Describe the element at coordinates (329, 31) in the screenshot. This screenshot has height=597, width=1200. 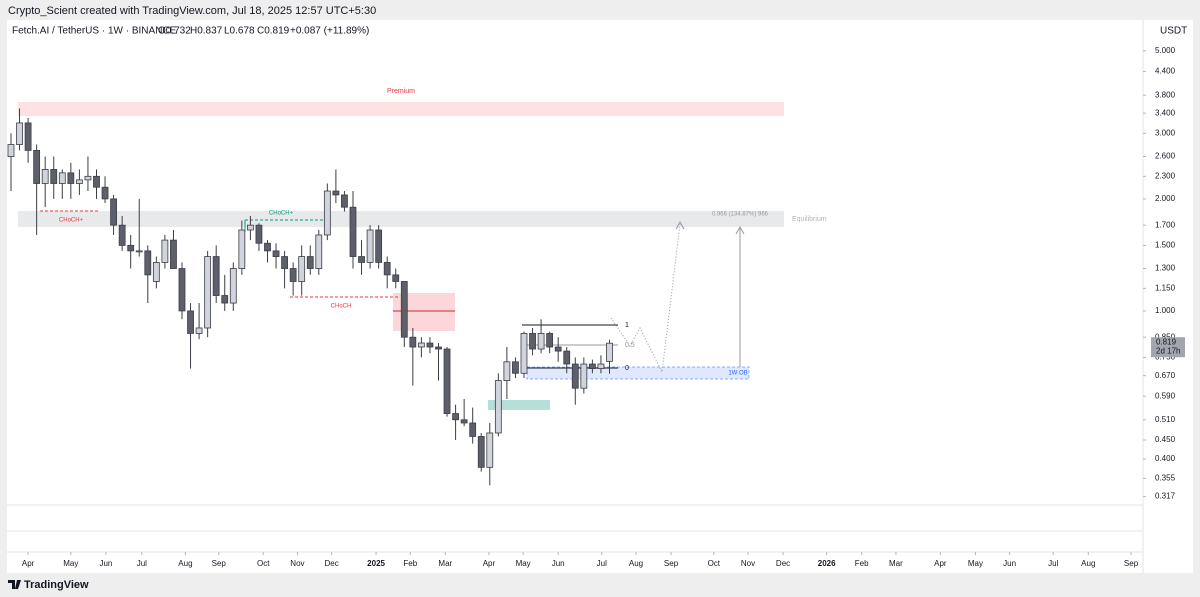
I see `ohlc-change: +0.087 (+11.89%)` at that location.